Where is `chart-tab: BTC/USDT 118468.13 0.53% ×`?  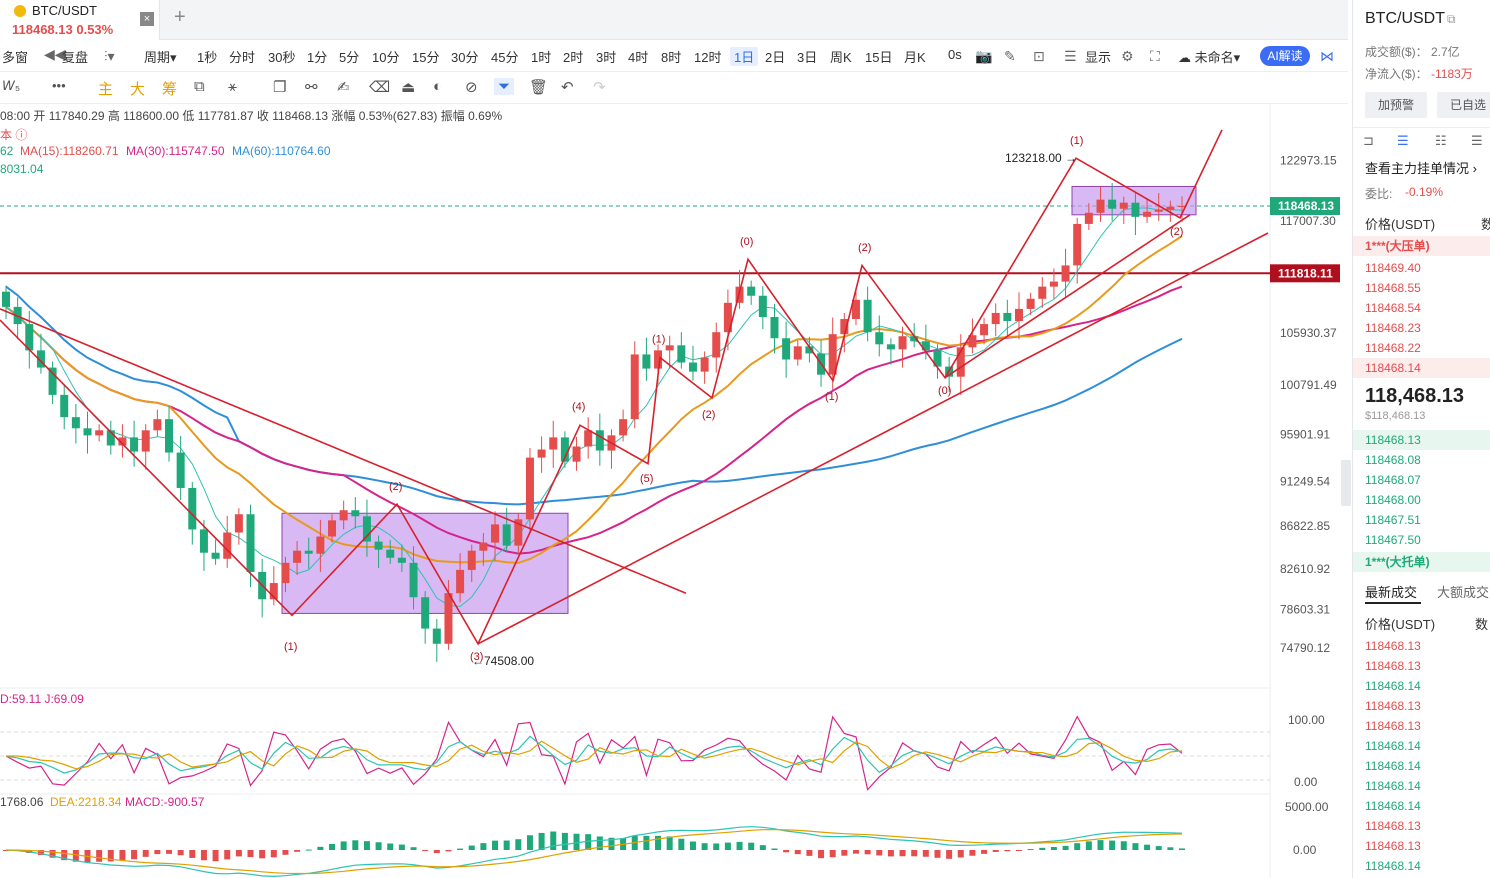
chart-tab: BTC/USDT 118468.13 0.53% × is located at coordinates (80, 20).